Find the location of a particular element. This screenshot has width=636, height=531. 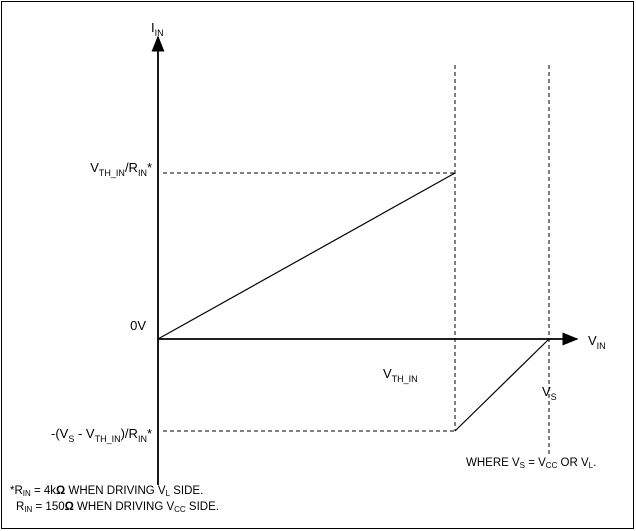

footnote-line-2: RIN = 150Ω WHEN DRIVING VCC SIDE. is located at coordinates (117, 507).